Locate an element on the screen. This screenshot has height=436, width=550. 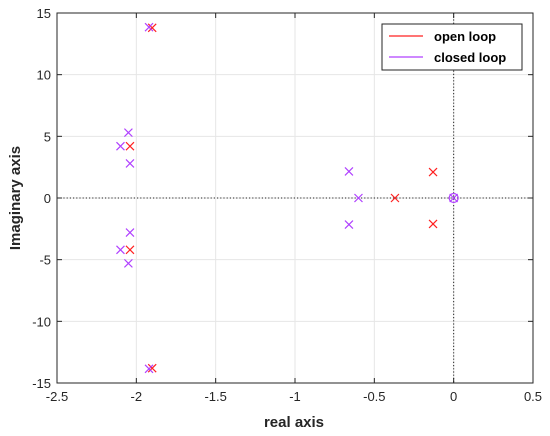
x-tick-label: -1.5 is located at coordinates (215, 396).